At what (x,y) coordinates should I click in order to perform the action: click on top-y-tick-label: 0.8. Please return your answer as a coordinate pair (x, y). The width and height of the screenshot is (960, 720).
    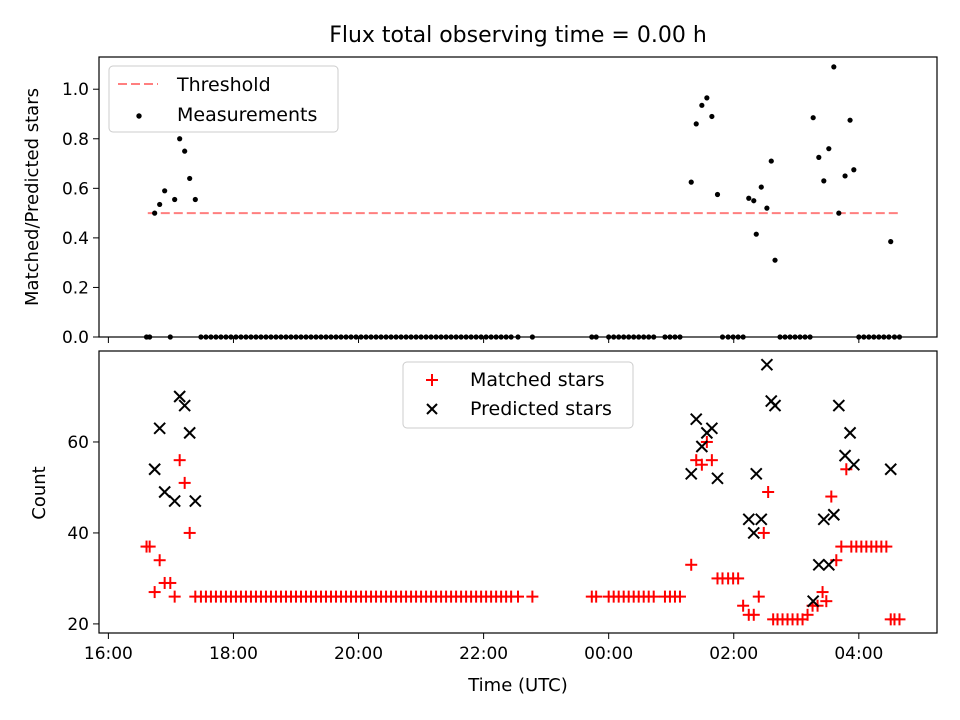
    Looking at the image, I should click on (75, 140).